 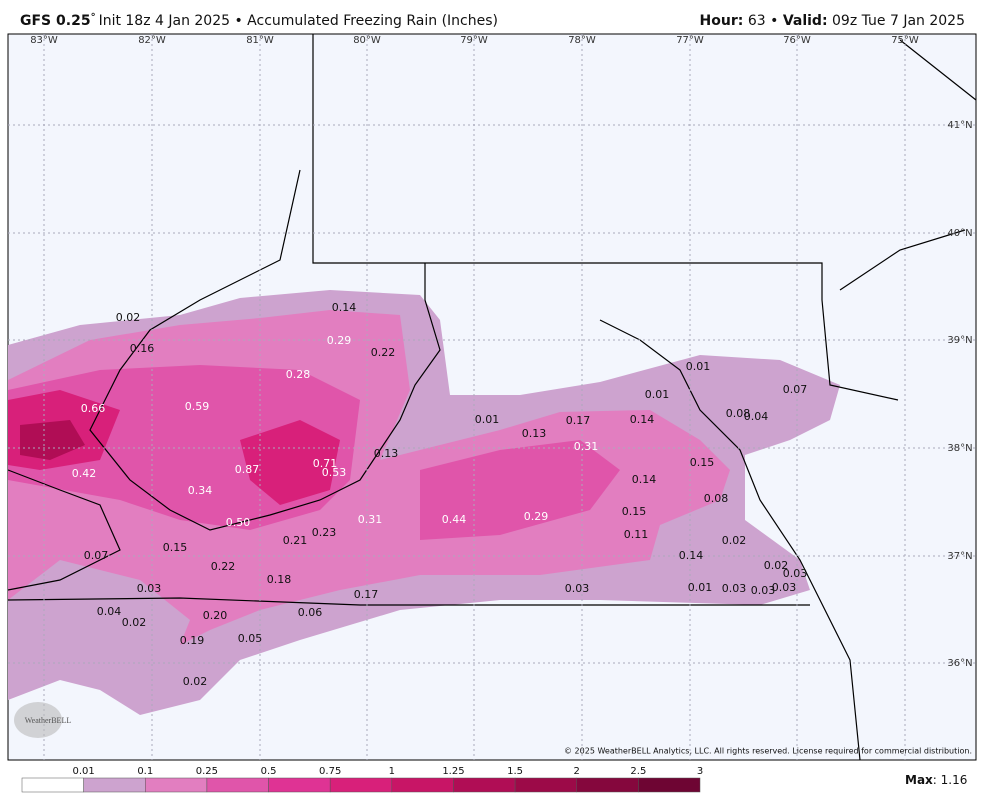 What do you see at coordinates (174, 447) in the screenshot?
I see `rain-very-heavy` at bounding box center [174, 447].